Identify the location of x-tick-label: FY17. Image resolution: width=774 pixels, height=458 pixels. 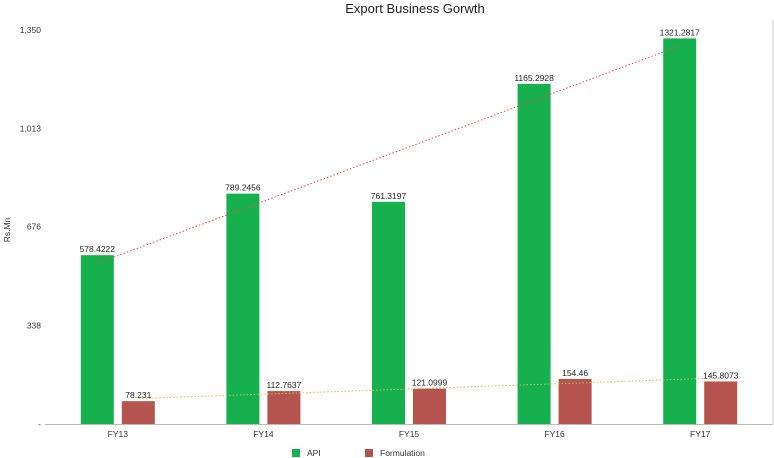
(700, 434).